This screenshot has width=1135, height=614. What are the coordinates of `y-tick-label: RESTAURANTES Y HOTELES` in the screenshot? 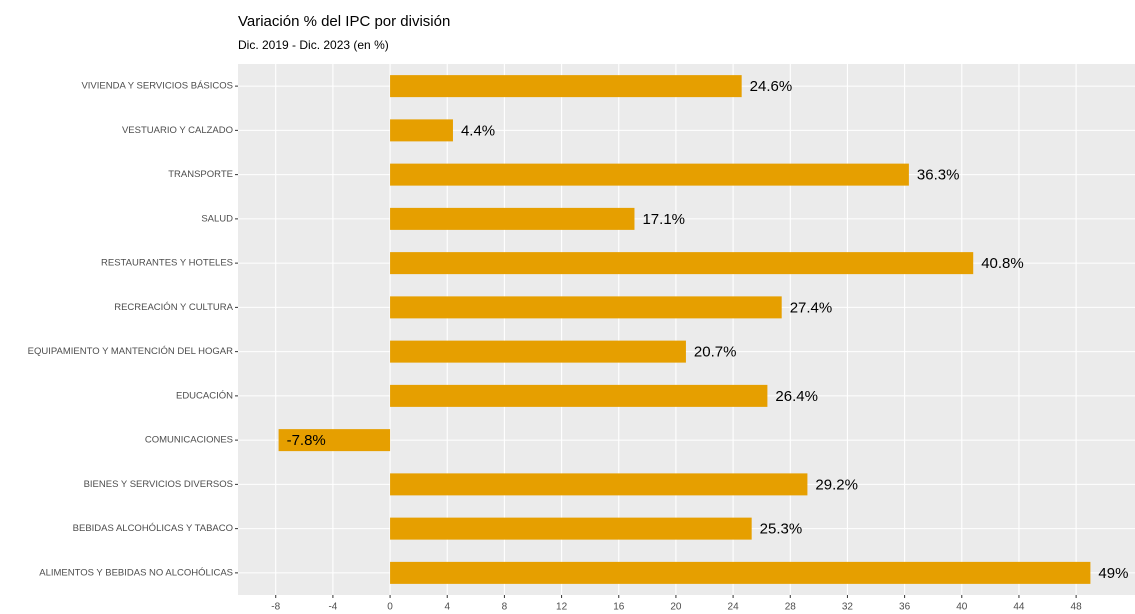 It's located at (167, 263).